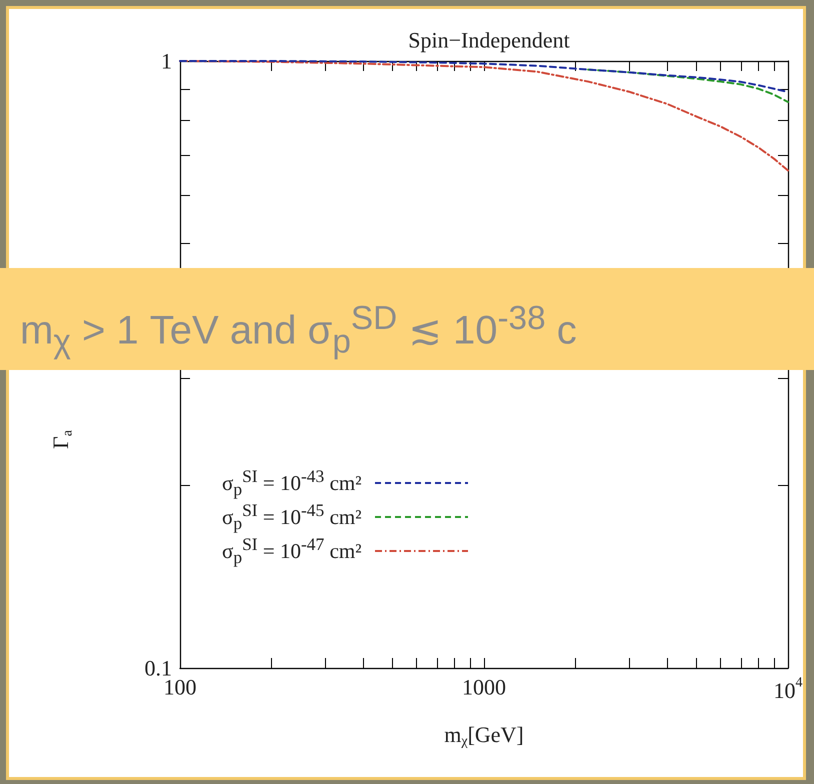 This screenshot has width=814, height=784. What do you see at coordinates (166, 61) in the screenshot?
I see `y-tick-label: 1` at bounding box center [166, 61].